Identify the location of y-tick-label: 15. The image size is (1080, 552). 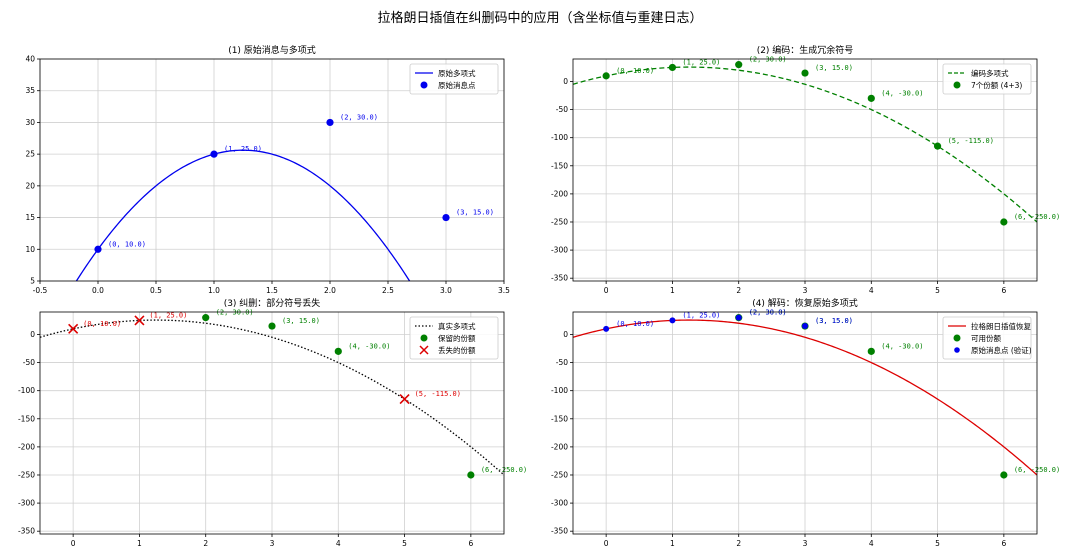
(30, 217).